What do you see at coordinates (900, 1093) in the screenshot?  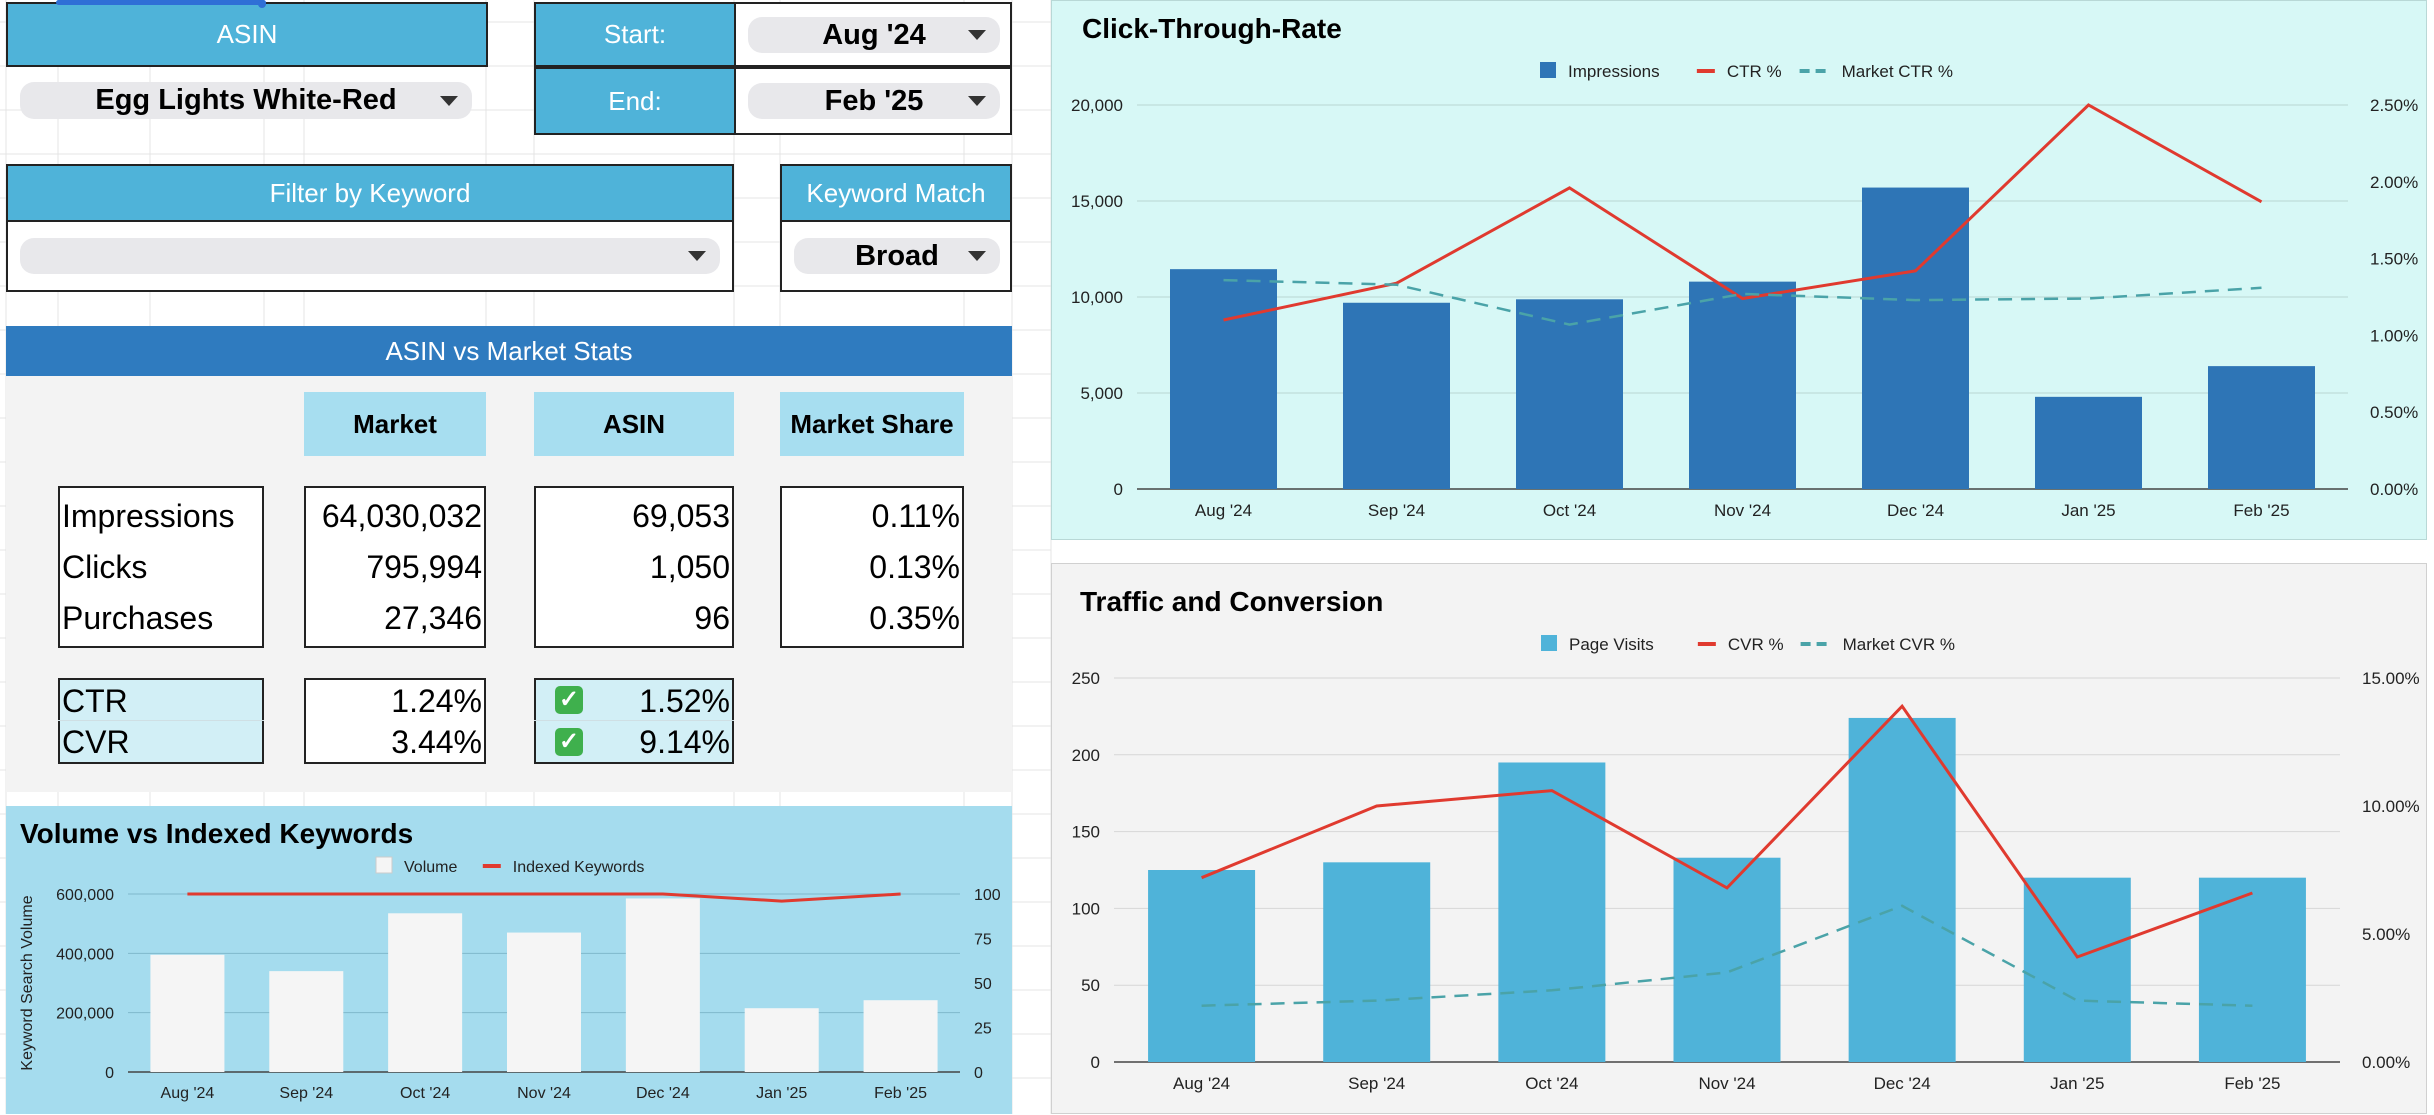 I see `x-tick-label: Feb '25` at bounding box center [900, 1093].